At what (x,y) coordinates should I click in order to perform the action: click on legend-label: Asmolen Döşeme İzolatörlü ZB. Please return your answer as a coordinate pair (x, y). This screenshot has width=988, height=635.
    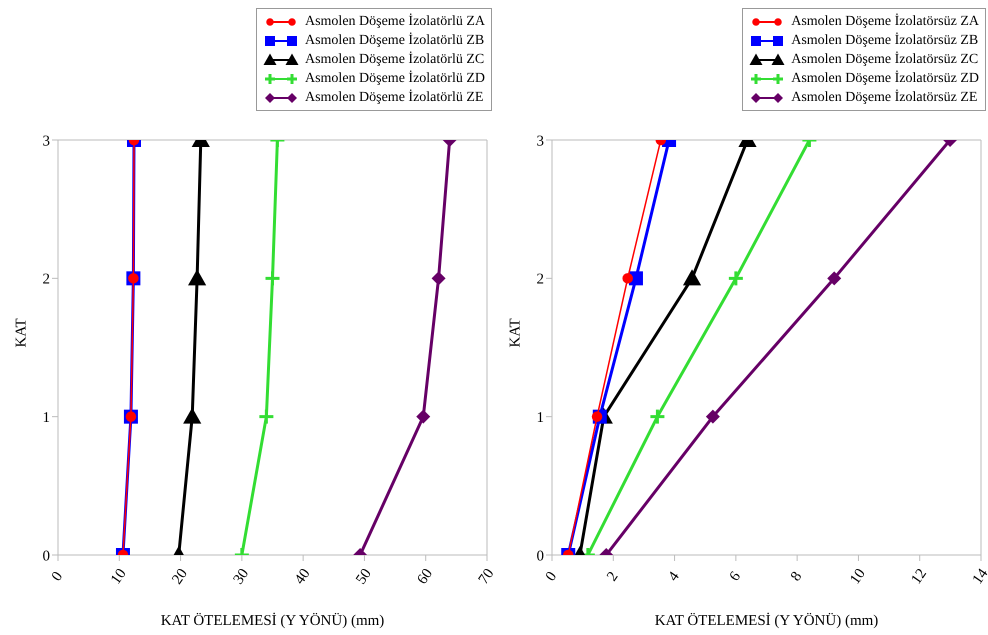
    Looking at the image, I should click on (394, 40).